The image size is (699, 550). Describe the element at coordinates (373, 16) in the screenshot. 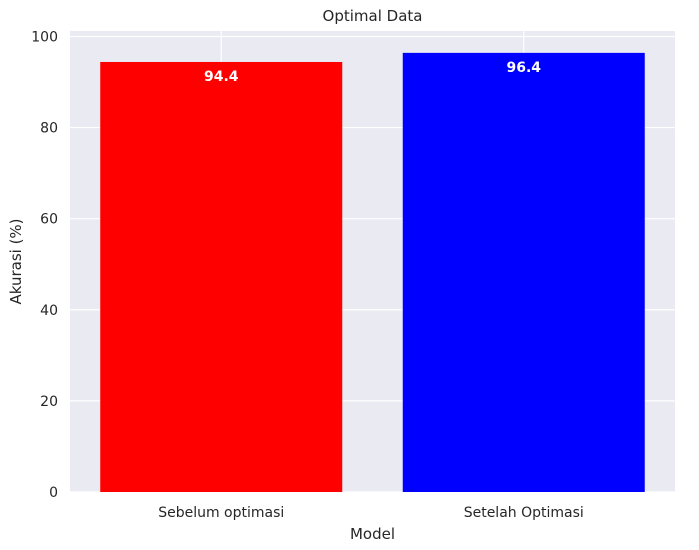

I see `chart-title: Optimal Data` at that location.